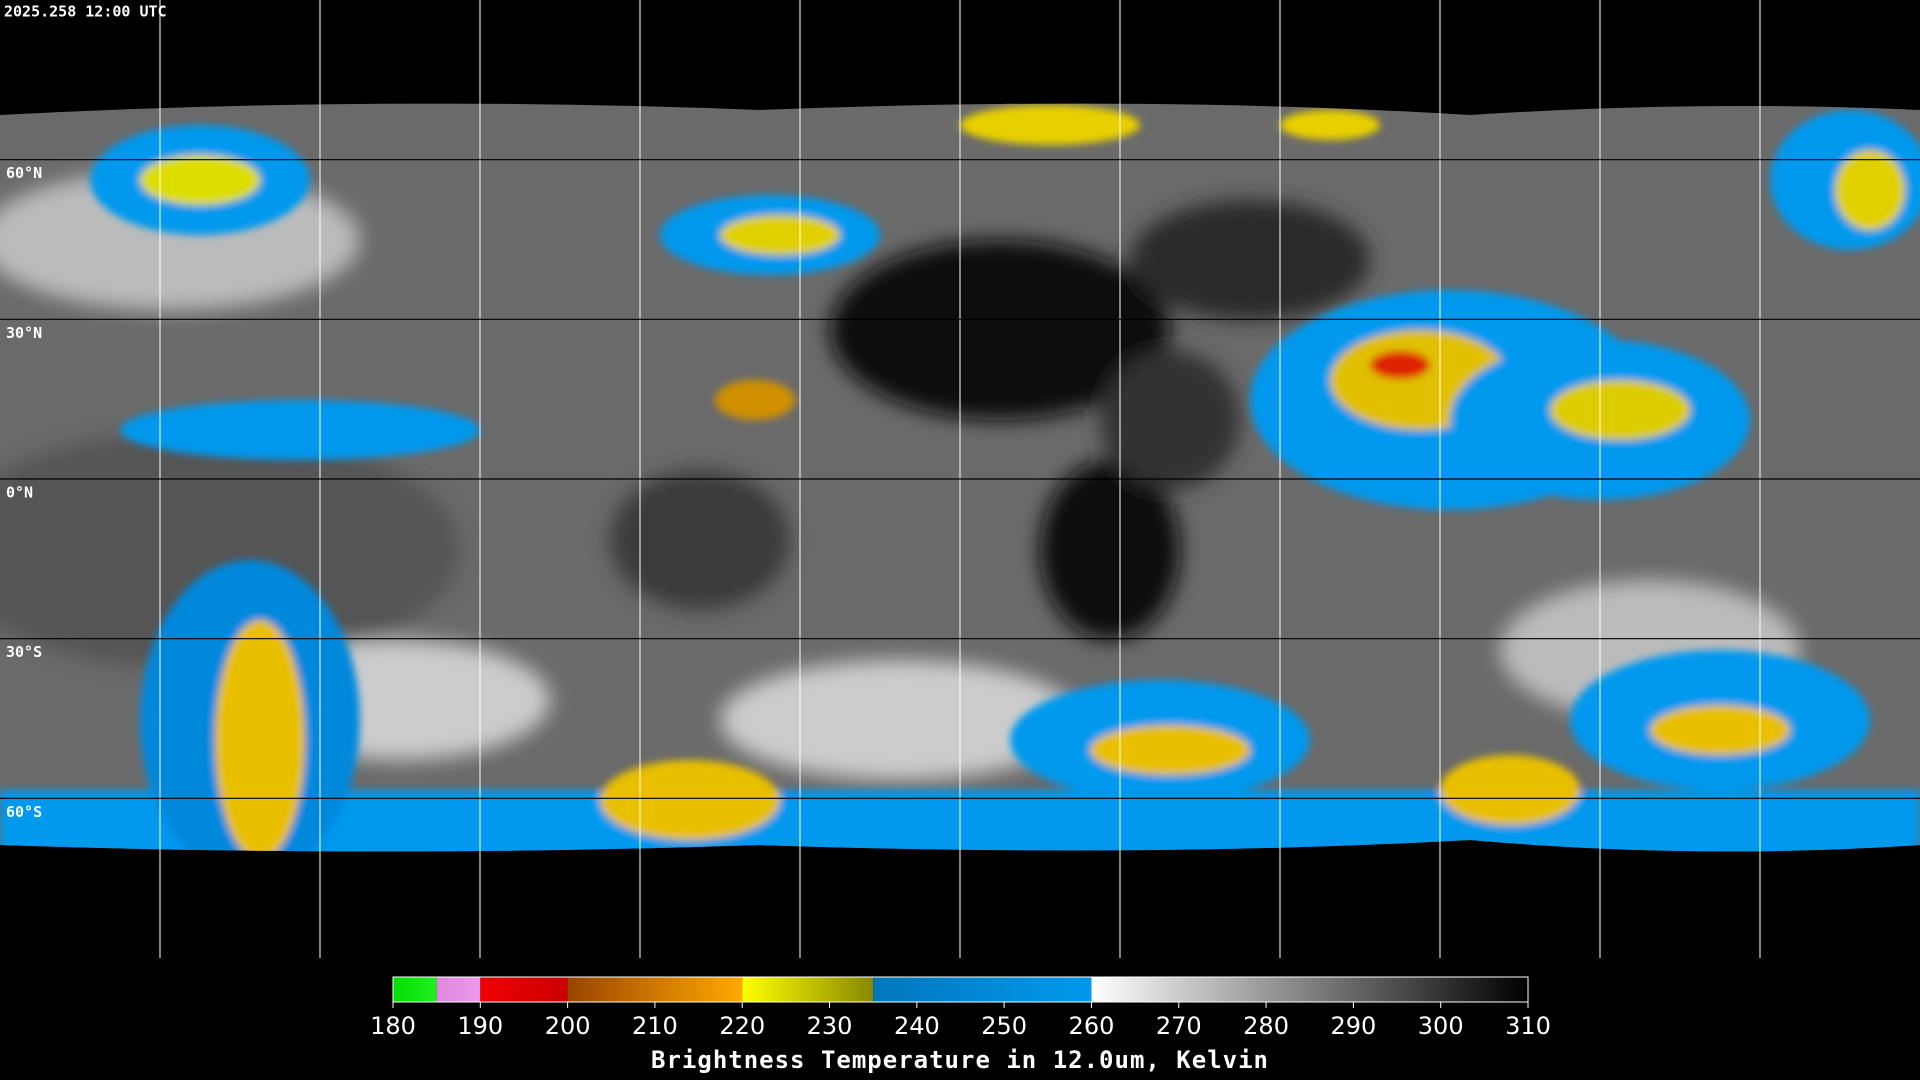  Describe the element at coordinates (24, 812) in the screenshot. I see `latitude-label: 60°S` at that location.